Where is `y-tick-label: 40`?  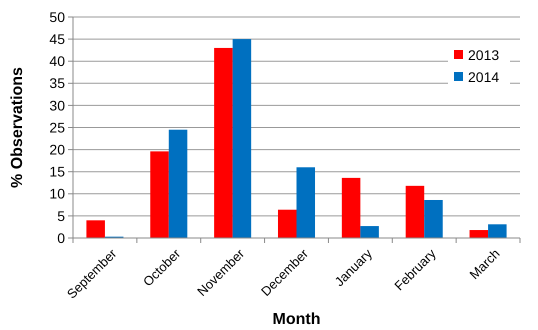 y-tick-label: 40 is located at coordinates (57, 61).